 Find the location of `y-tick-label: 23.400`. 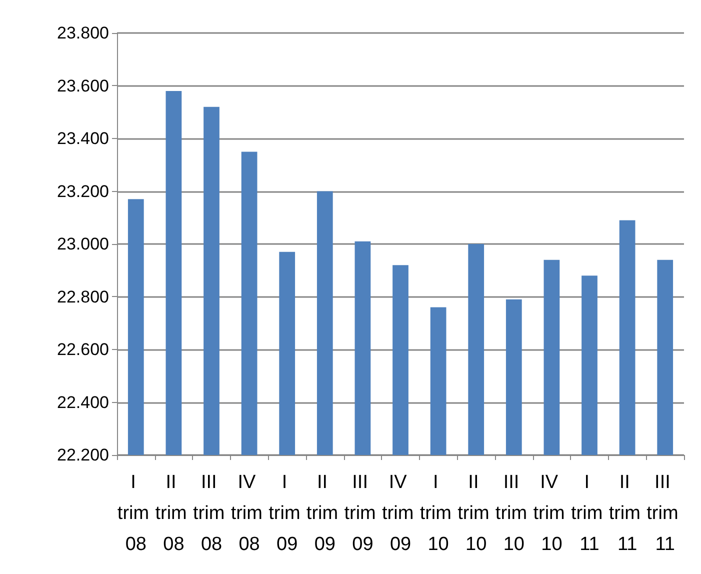

y-tick-label: 23.400 is located at coordinates (83, 138).